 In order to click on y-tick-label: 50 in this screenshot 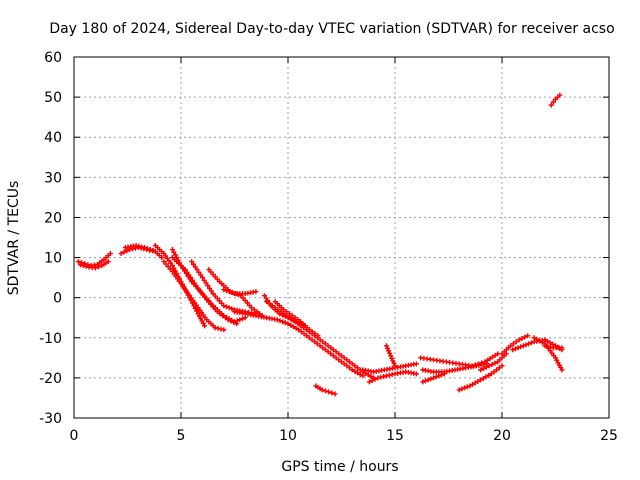, I will do `click(53, 98)`.